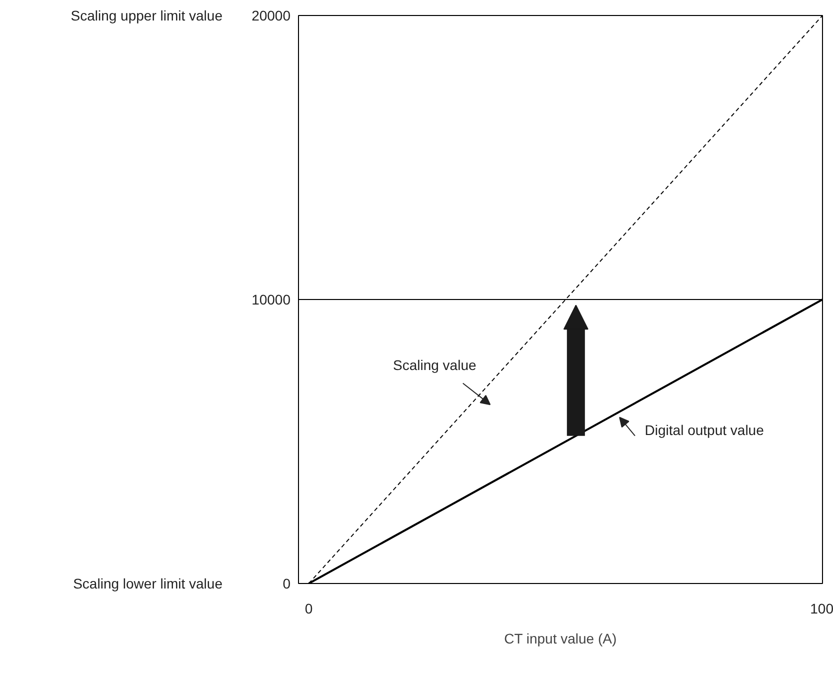 The image size is (833, 693). What do you see at coordinates (146, 16) in the screenshot?
I see `text: Scaling upper limit value` at bounding box center [146, 16].